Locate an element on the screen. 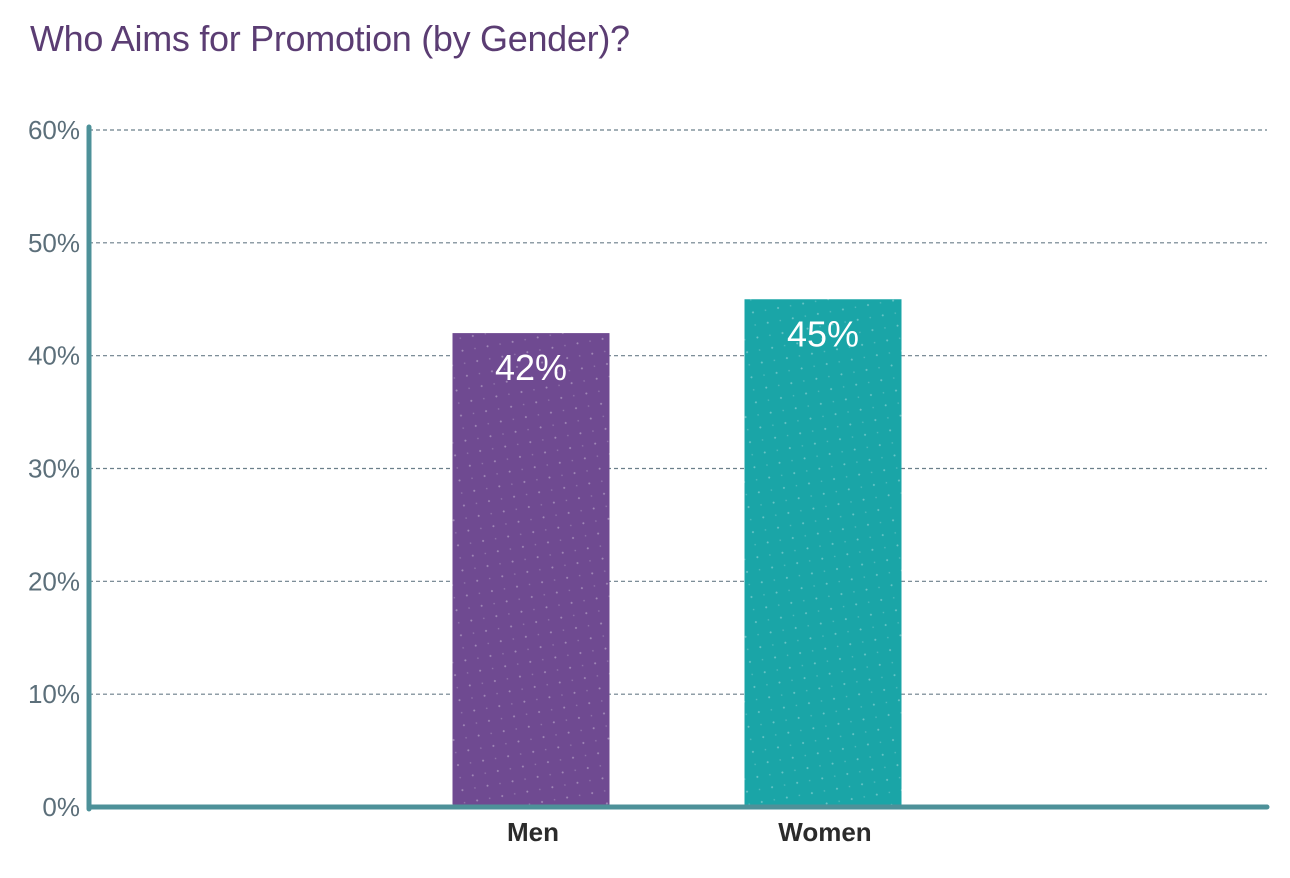 Image resolution: width=1290 pixels, height=878 pixels. y-tick-label: 20% is located at coordinates (54, 581).